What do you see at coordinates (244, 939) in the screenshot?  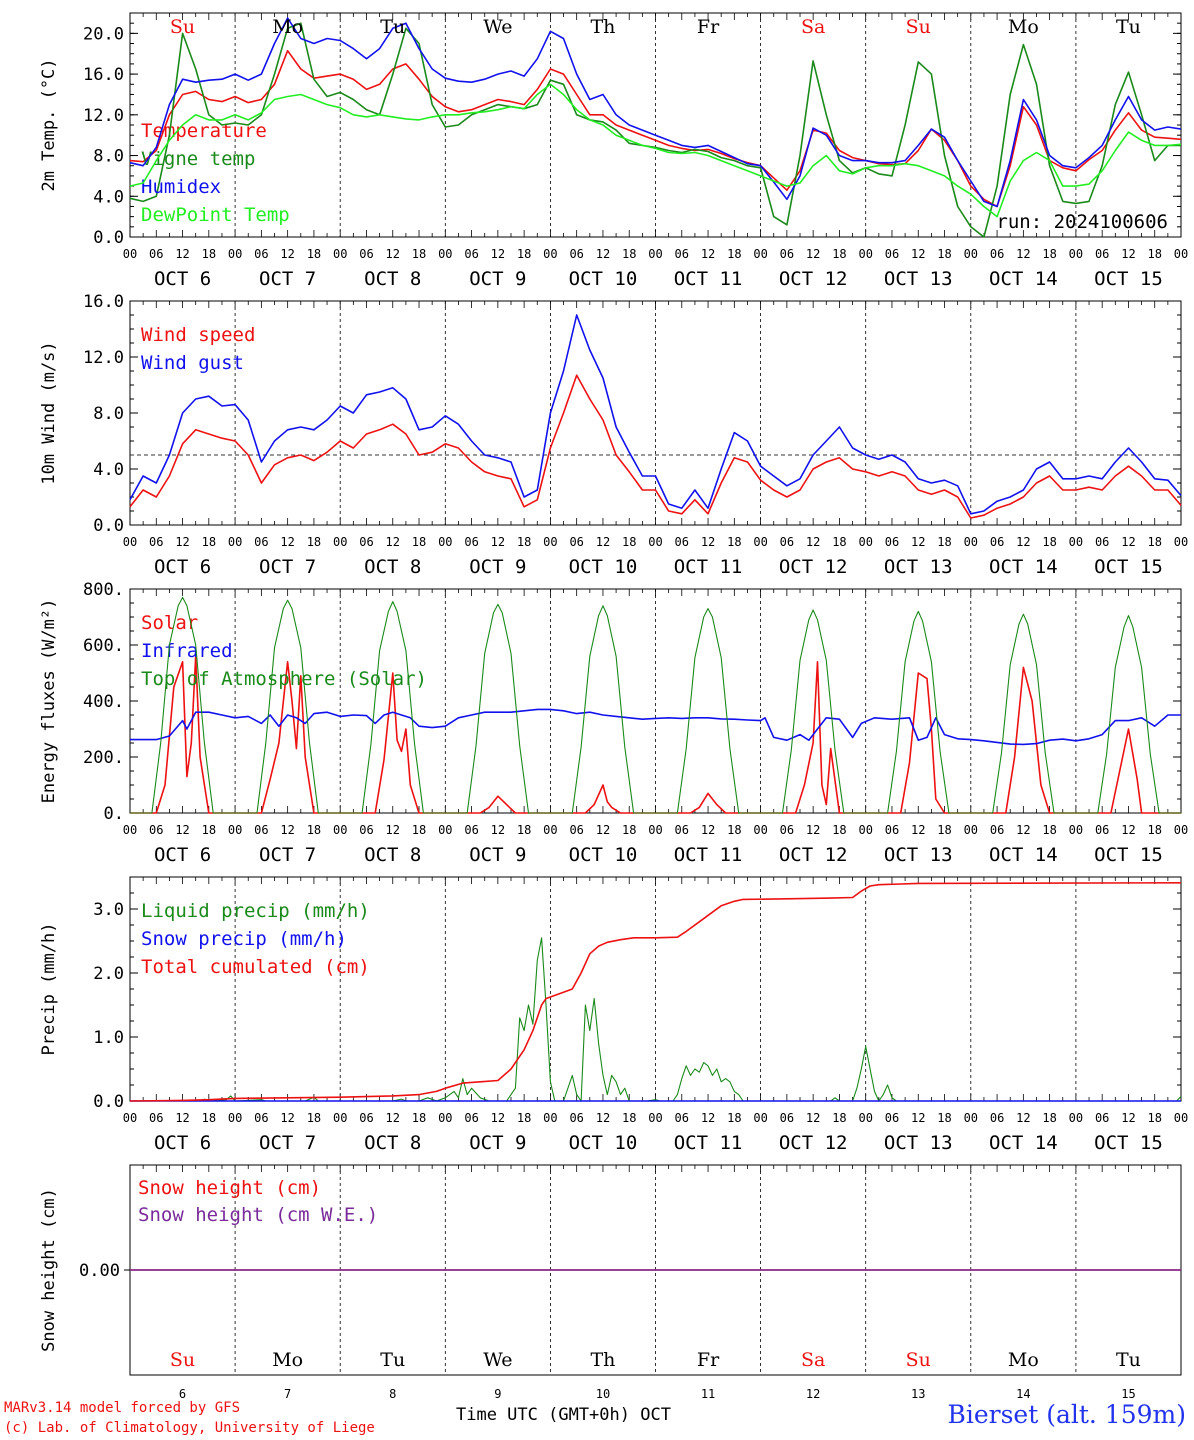 I see `legend-label: Snow precip (mm/h)` at bounding box center [244, 939].